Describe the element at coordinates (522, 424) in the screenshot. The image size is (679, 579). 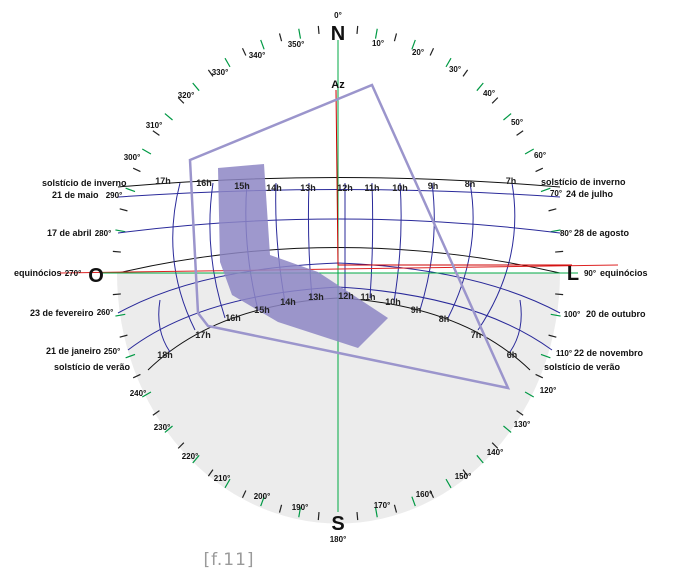
I see `deg-130: 130°` at that location.